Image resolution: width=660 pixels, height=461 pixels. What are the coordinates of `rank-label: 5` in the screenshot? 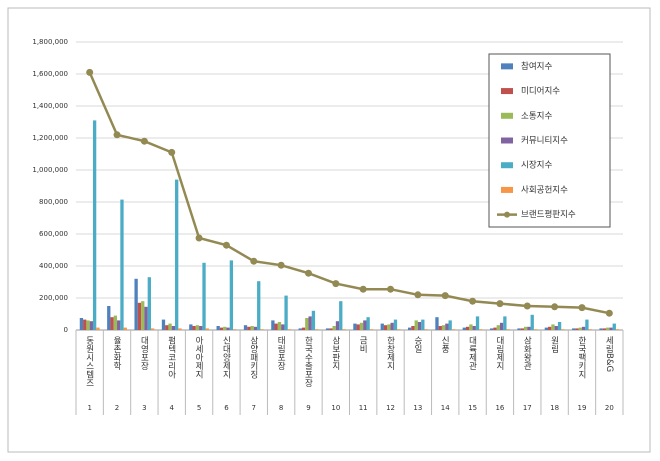 It's located at (199, 408).